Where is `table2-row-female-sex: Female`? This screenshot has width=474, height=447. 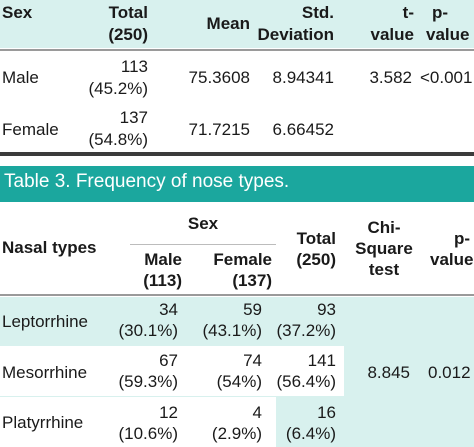 table2-row-female-sex: Female is located at coordinates (30, 129).